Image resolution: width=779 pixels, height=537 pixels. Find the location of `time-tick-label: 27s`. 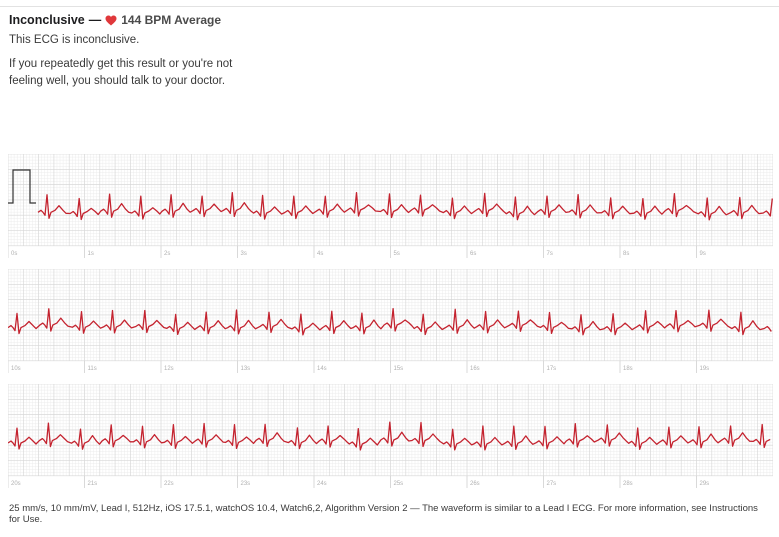

time-tick-label: 27s is located at coordinates (552, 484).